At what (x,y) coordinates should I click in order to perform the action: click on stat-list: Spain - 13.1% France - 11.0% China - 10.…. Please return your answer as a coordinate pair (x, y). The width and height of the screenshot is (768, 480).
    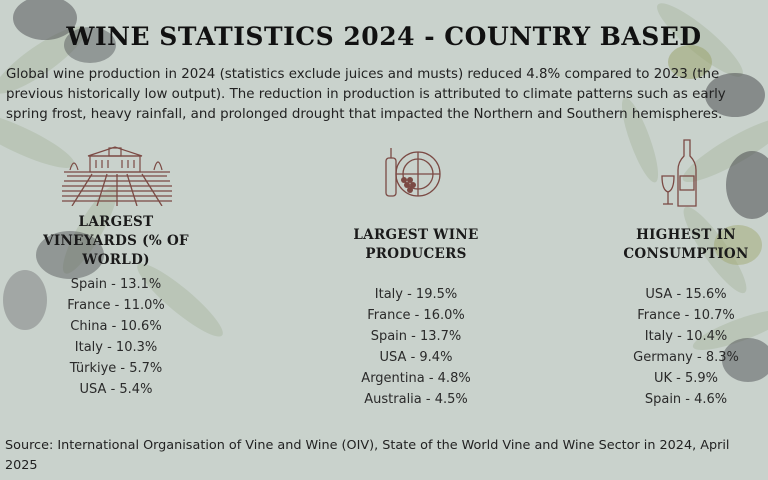
    Looking at the image, I should click on (116, 337).